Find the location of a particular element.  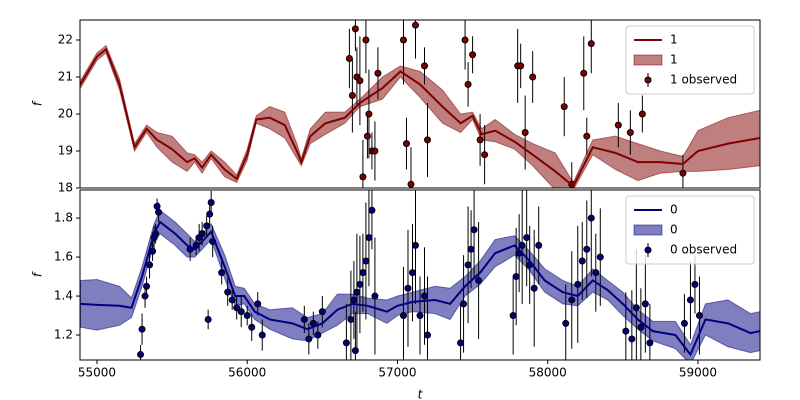

x-tick-label: 56000 is located at coordinates (247, 373).